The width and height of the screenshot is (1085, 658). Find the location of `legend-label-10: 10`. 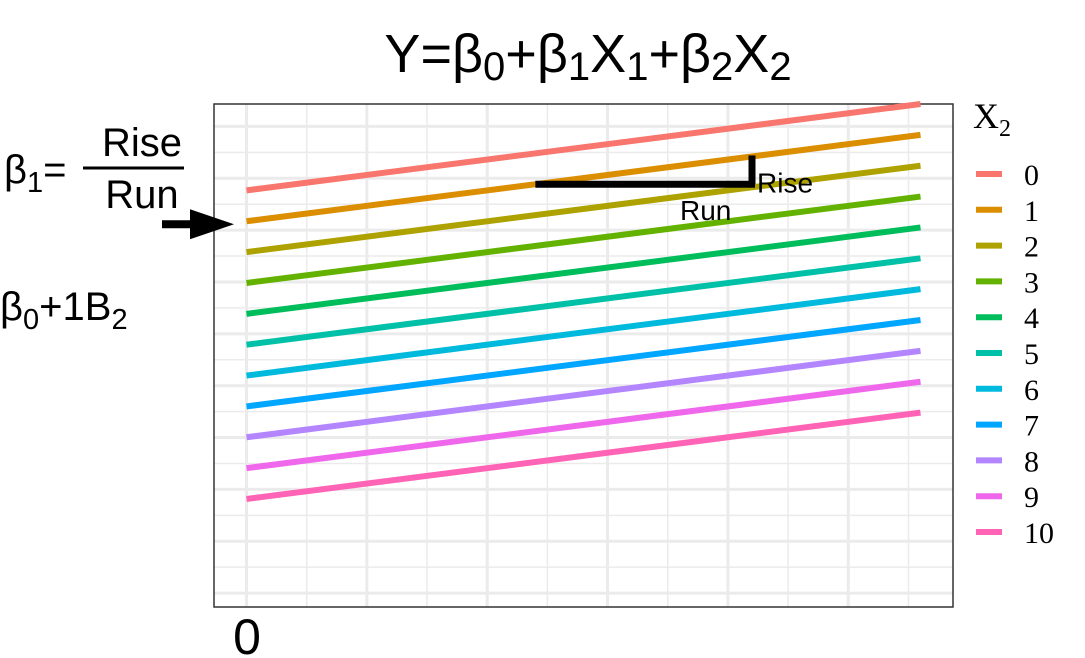

legend-label-10: 10 is located at coordinates (1039, 533).